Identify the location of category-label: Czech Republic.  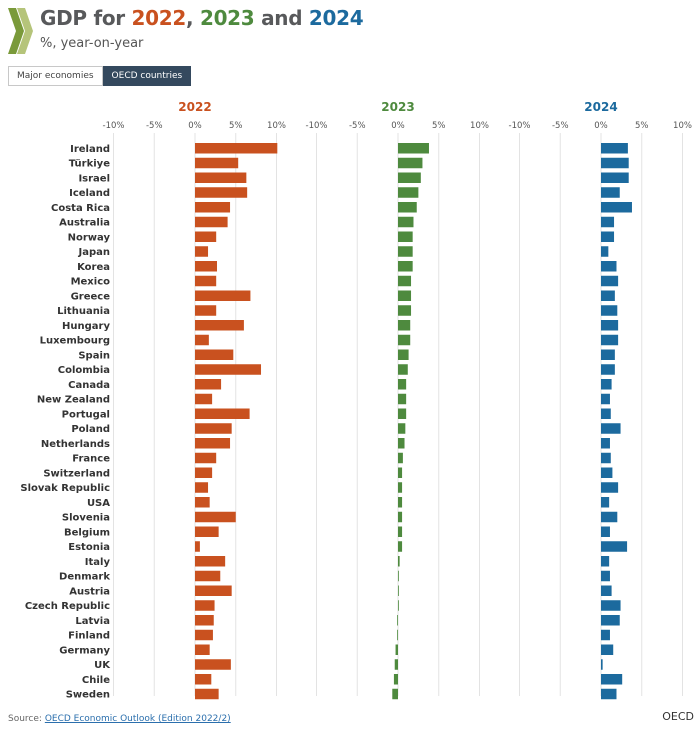
(67, 606).